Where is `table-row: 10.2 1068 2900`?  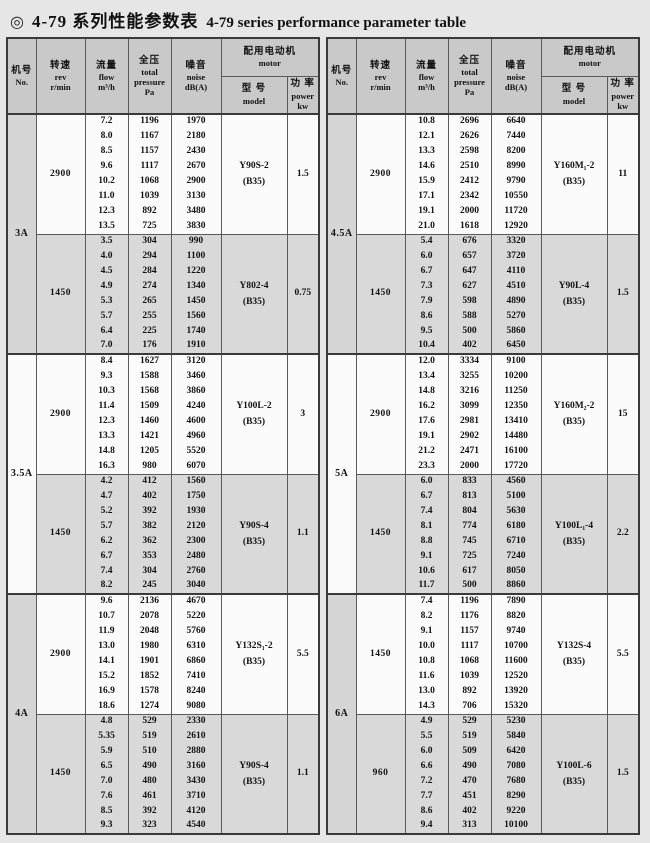 table-row: 10.2 1068 2900 is located at coordinates (163, 181).